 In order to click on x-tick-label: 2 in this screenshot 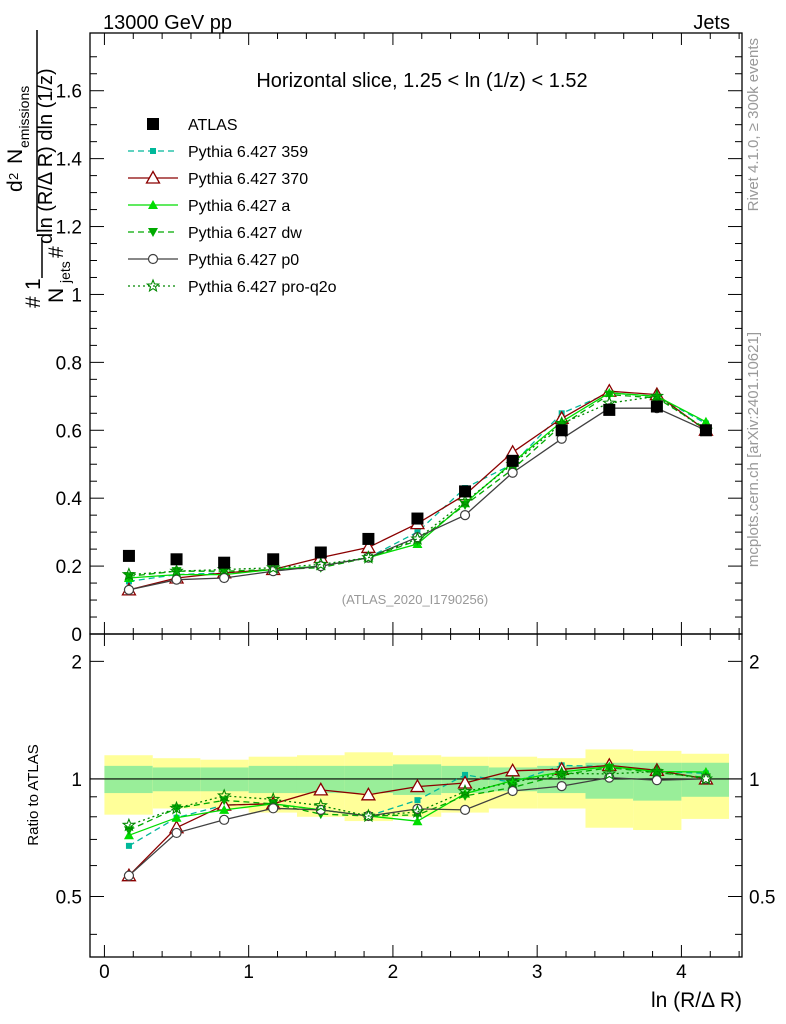, I will do `click(393, 972)`.